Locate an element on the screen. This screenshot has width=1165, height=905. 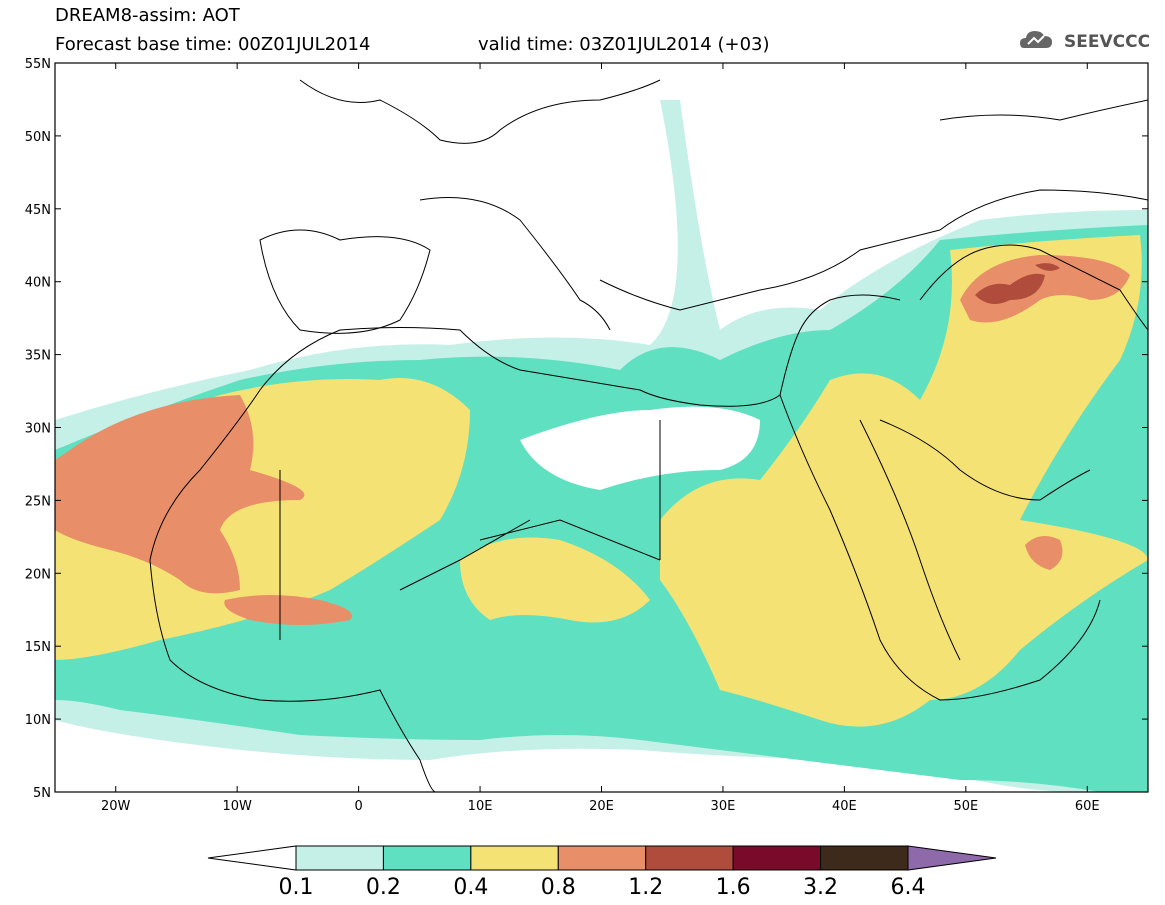
logo-text: SEEVCCC is located at coordinates (1107, 42).